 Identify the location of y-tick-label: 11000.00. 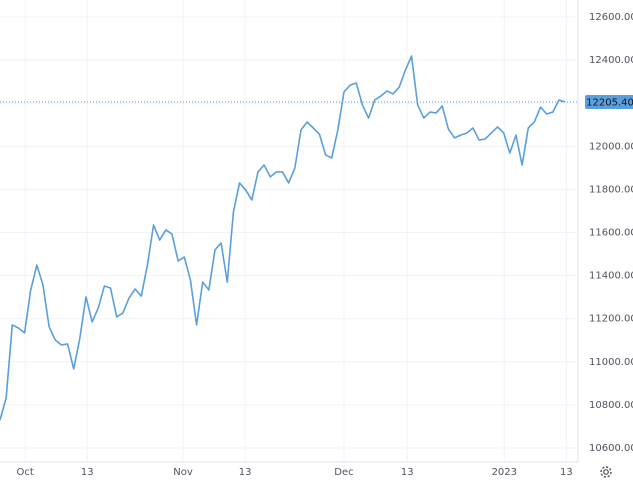
(611, 362).